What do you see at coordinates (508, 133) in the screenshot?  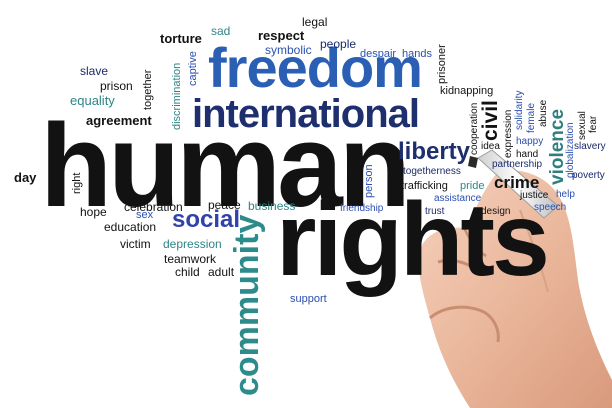 I see `word-expression: expression` at bounding box center [508, 133].